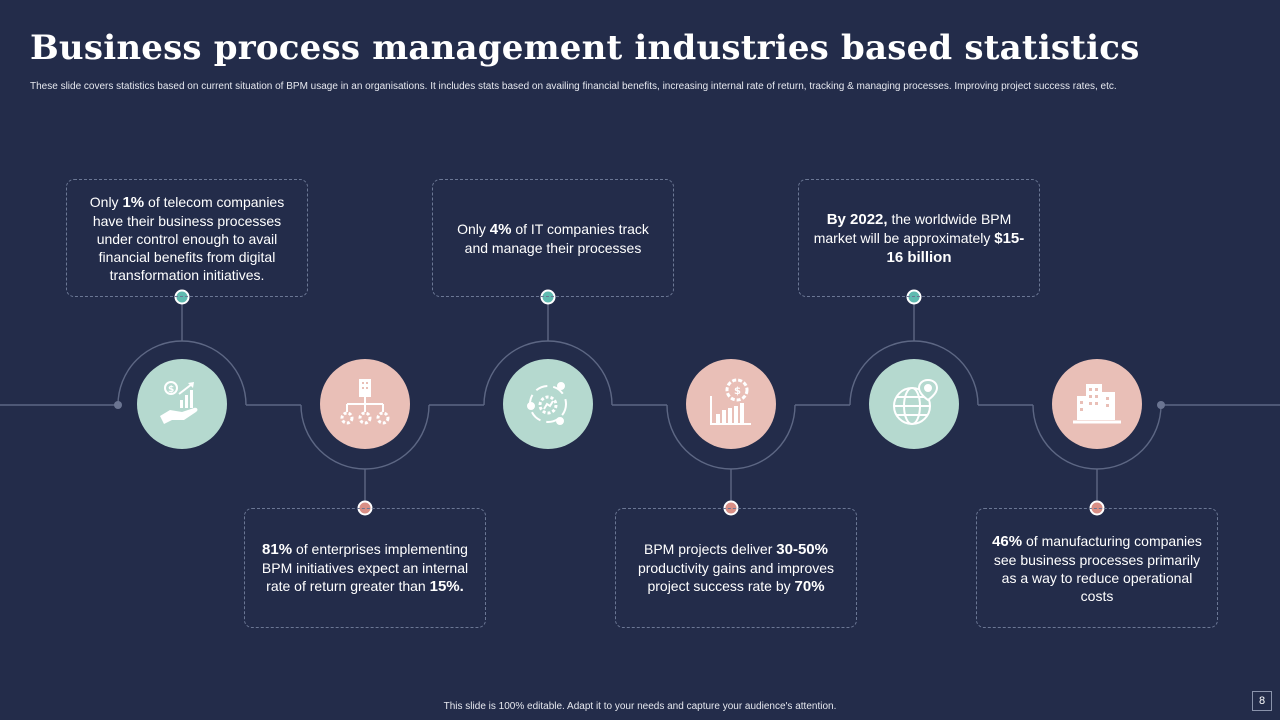 The image size is (1280, 720). What do you see at coordinates (1097, 404) in the screenshot?
I see `buildings-icon` at bounding box center [1097, 404].